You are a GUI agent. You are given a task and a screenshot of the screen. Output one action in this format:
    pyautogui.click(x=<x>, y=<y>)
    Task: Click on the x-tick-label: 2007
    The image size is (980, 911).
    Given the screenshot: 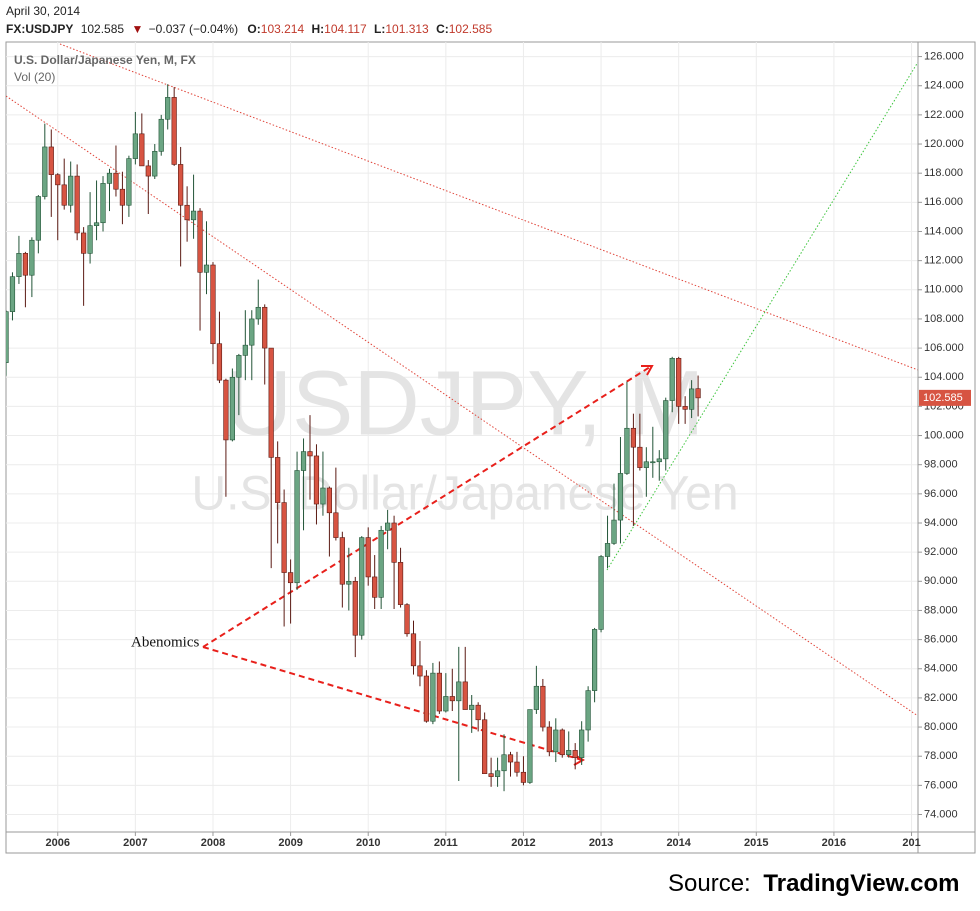 What is the action you would take?
    pyautogui.click(x=135, y=843)
    